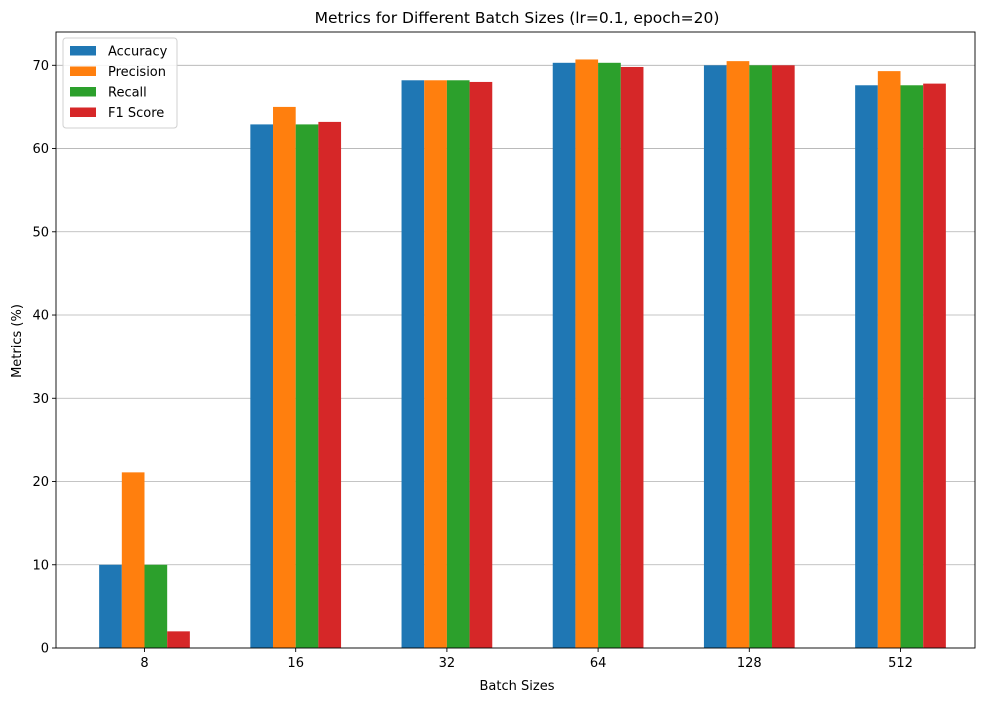  I want to click on x-tick-label: 16, so click(295, 663).